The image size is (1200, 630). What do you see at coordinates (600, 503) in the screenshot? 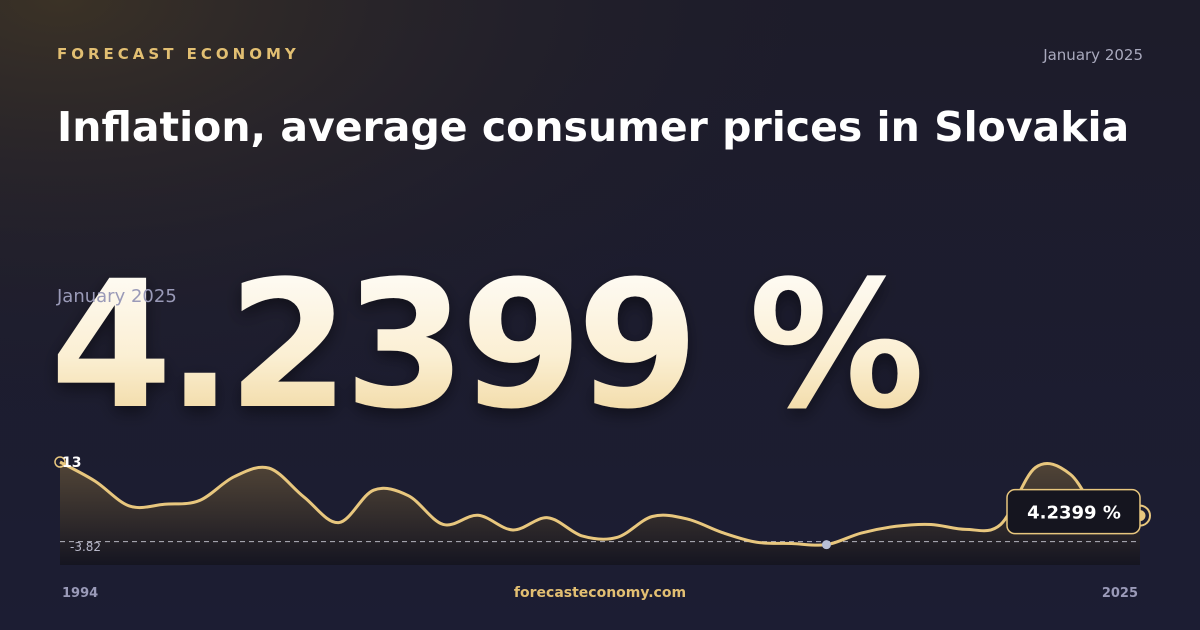
I see `line` at bounding box center [600, 503].